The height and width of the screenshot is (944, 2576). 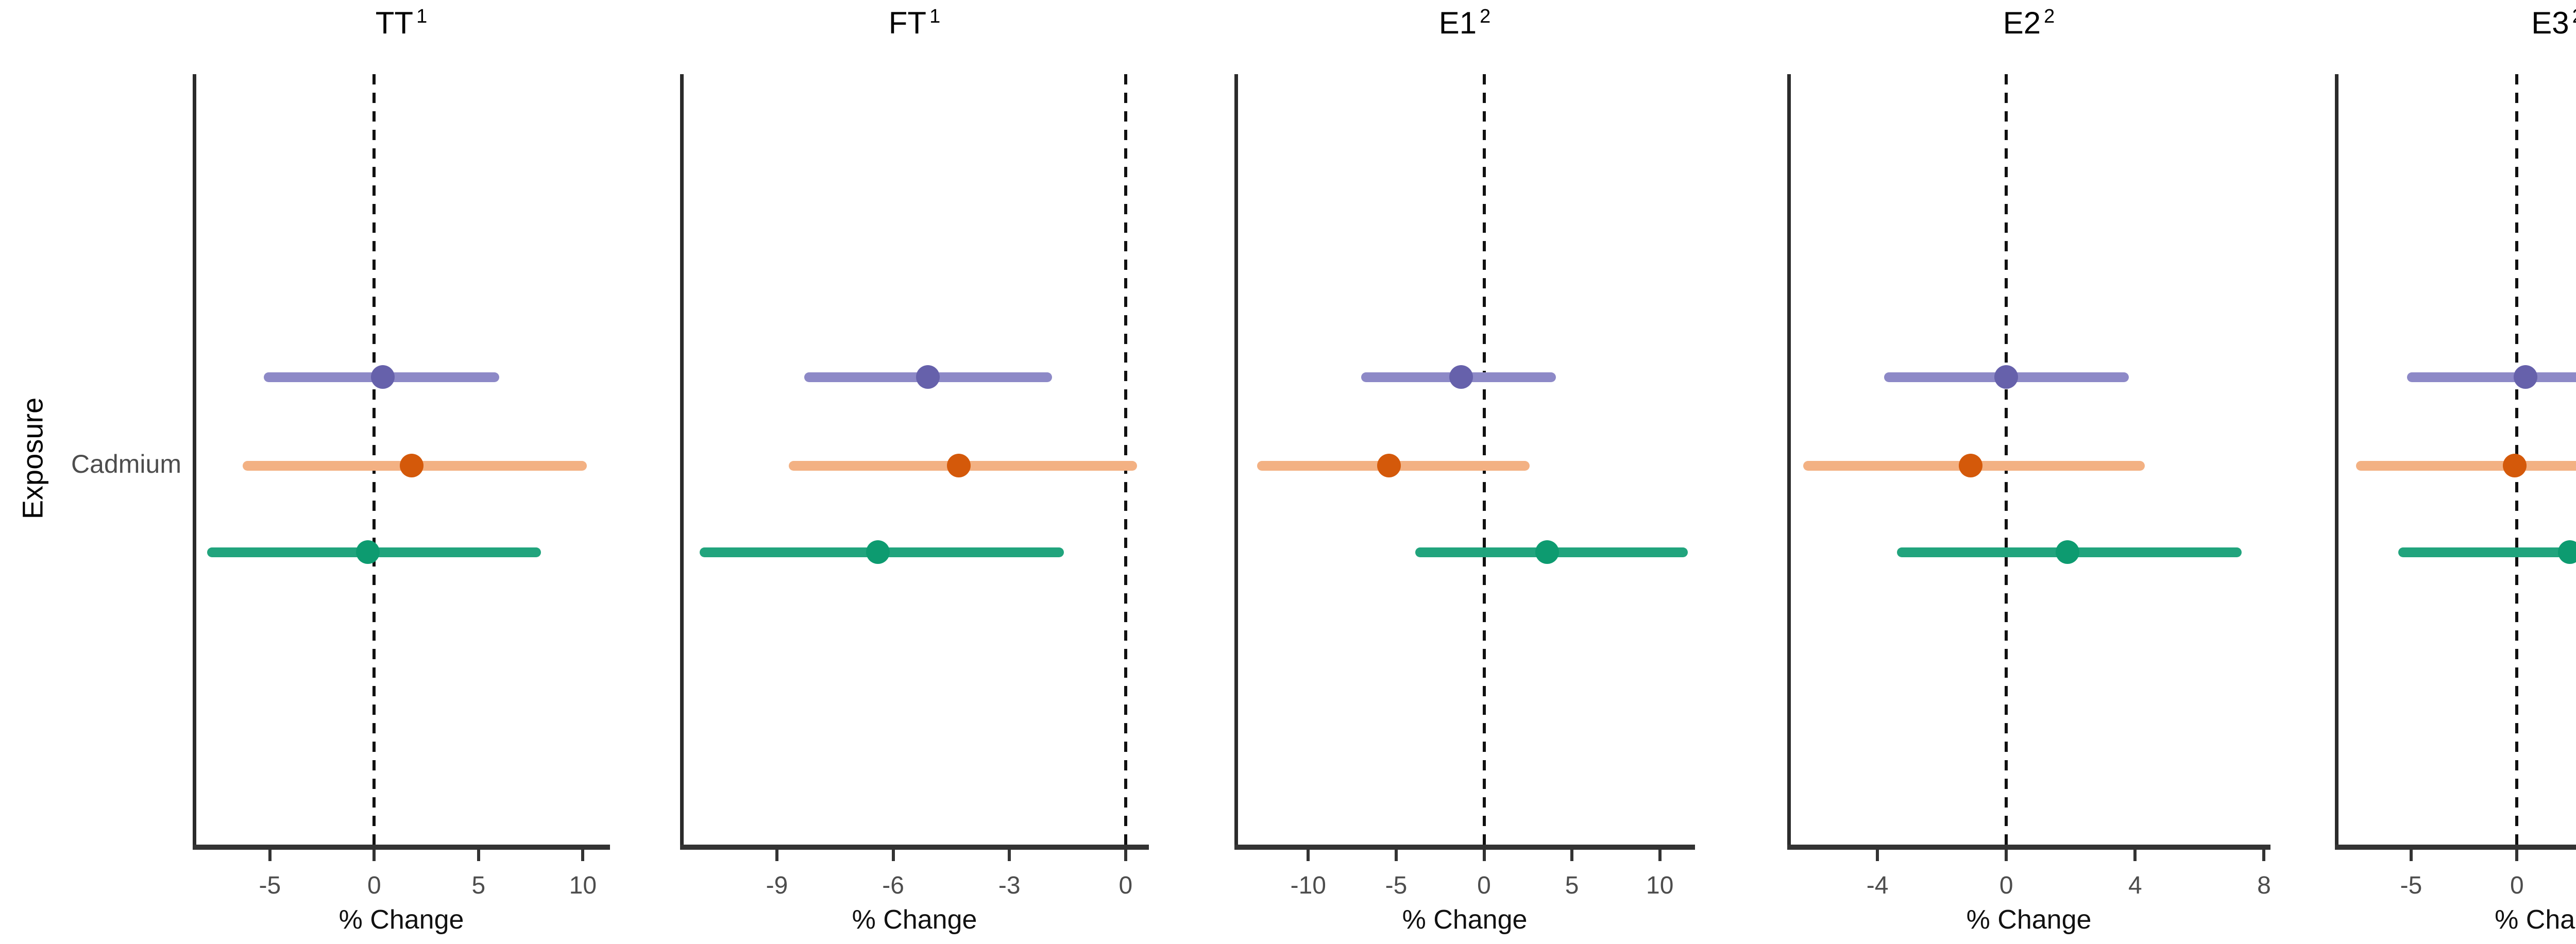 What do you see at coordinates (126, 464) in the screenshot?
I see `exposure-row-label: Cadmium` at bounding box center [126, 464].